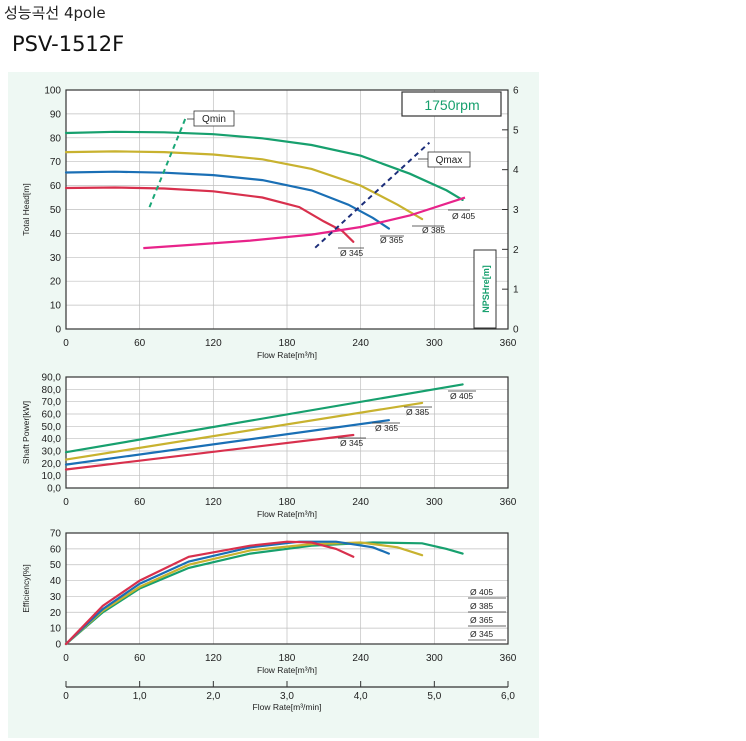 The image size is (746, 741). Describe the element at coordinates (360, 343) in the screenshot. I see `head-xtick-label: 240` at that location.